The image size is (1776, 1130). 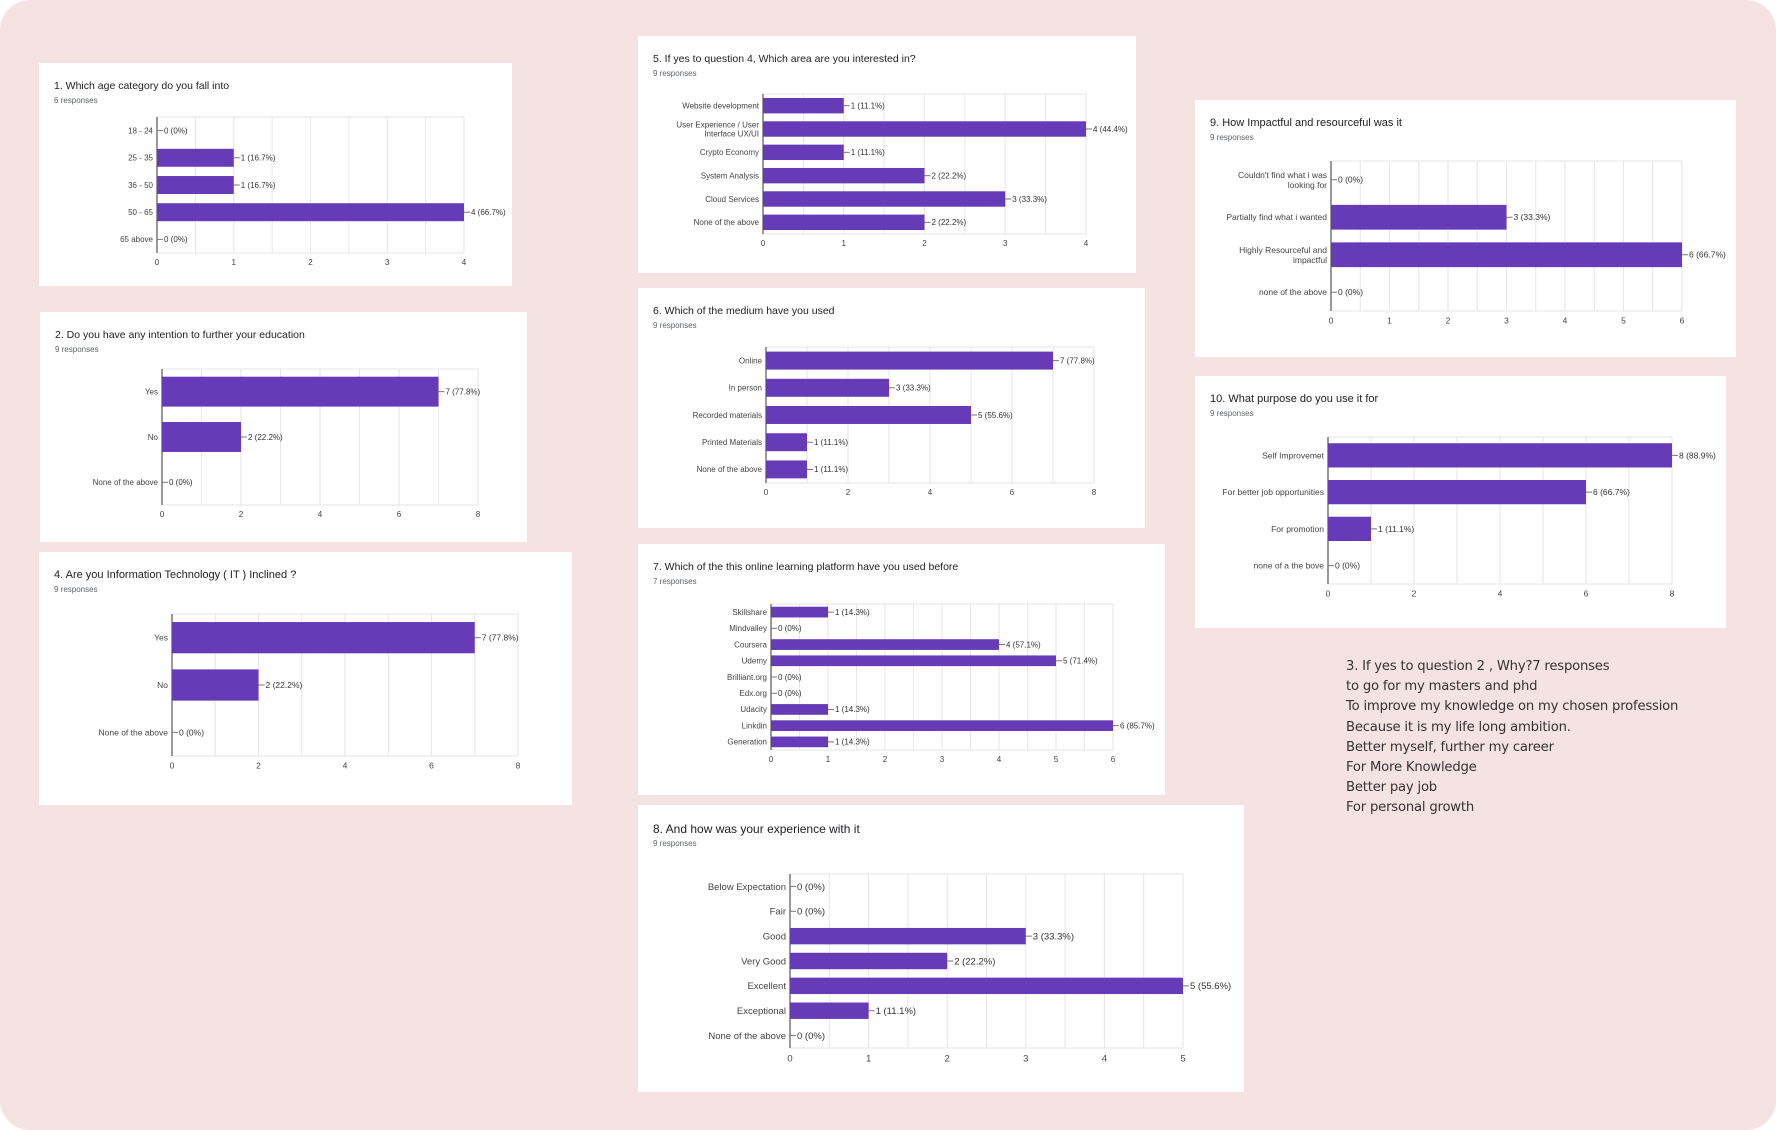 I want to click on category-label: Self Improvemet, so click(x=1293, y=455).